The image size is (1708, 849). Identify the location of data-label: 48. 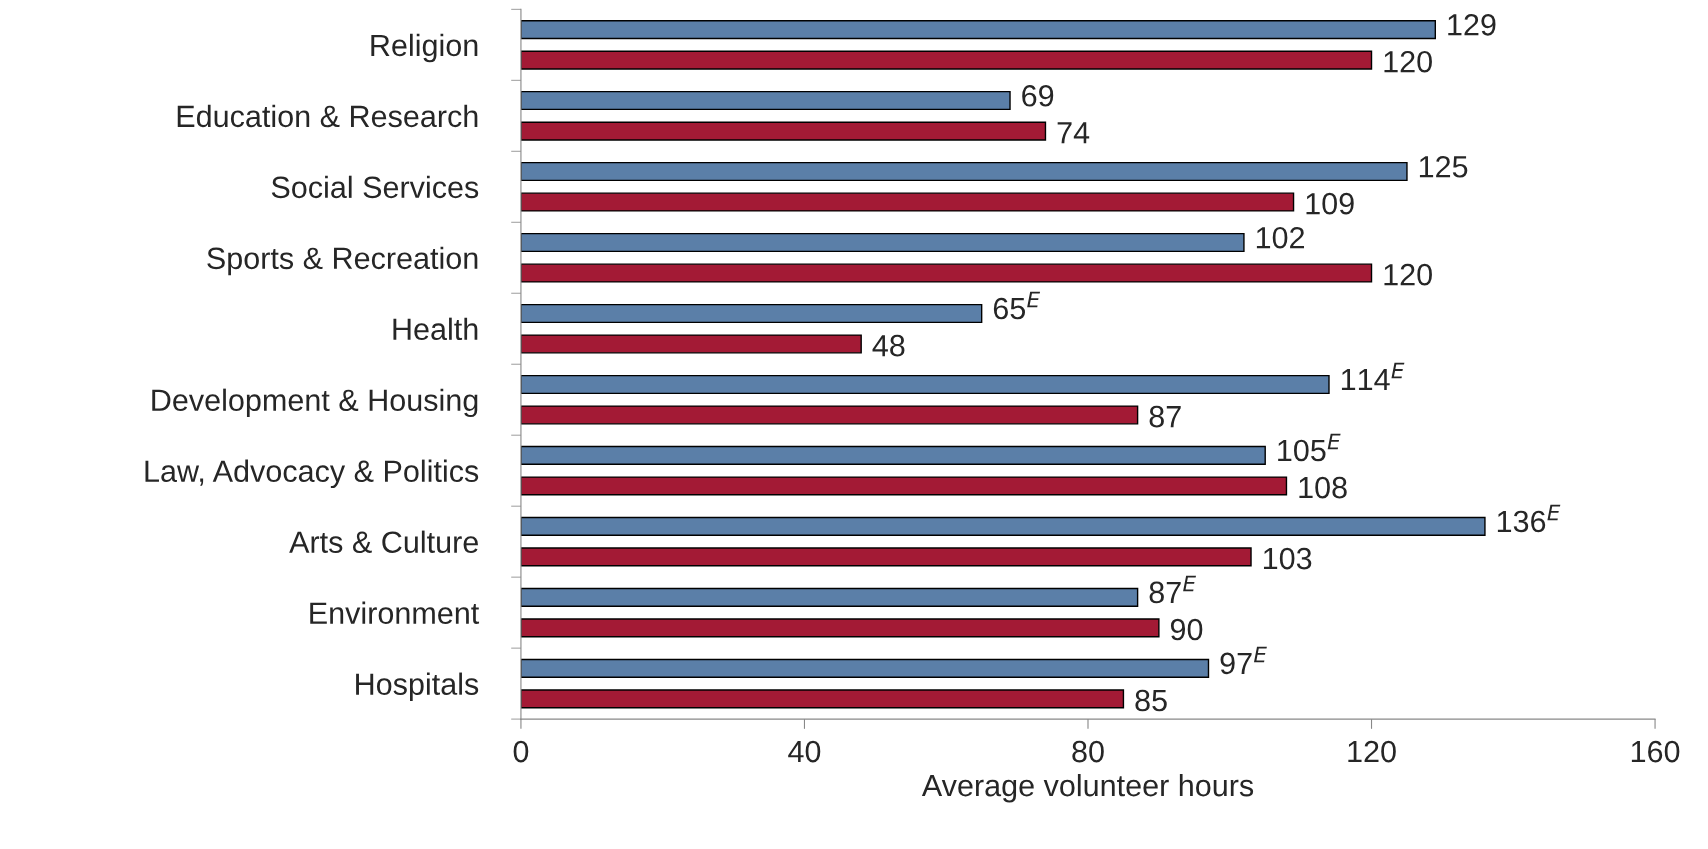
(888, 345).